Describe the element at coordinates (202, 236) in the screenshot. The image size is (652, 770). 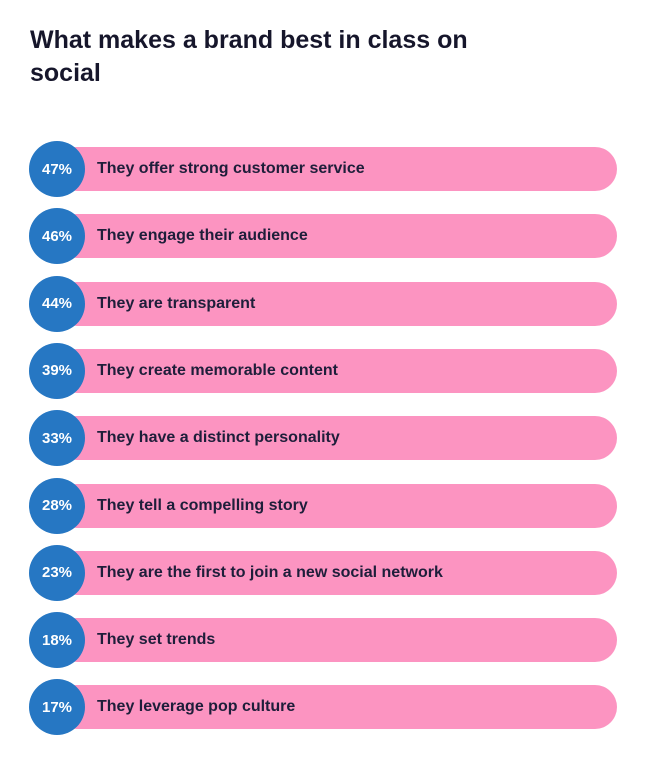
I see `category-label: They engage their audience` at that location.